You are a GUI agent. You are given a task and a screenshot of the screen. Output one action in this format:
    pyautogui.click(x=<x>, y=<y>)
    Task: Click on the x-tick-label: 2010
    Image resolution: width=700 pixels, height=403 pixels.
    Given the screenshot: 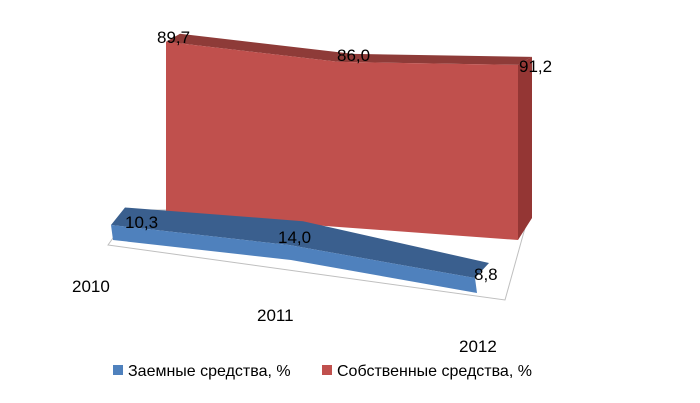 What is the action you would take?
    pyautogui.click(x=91, y=286)
    